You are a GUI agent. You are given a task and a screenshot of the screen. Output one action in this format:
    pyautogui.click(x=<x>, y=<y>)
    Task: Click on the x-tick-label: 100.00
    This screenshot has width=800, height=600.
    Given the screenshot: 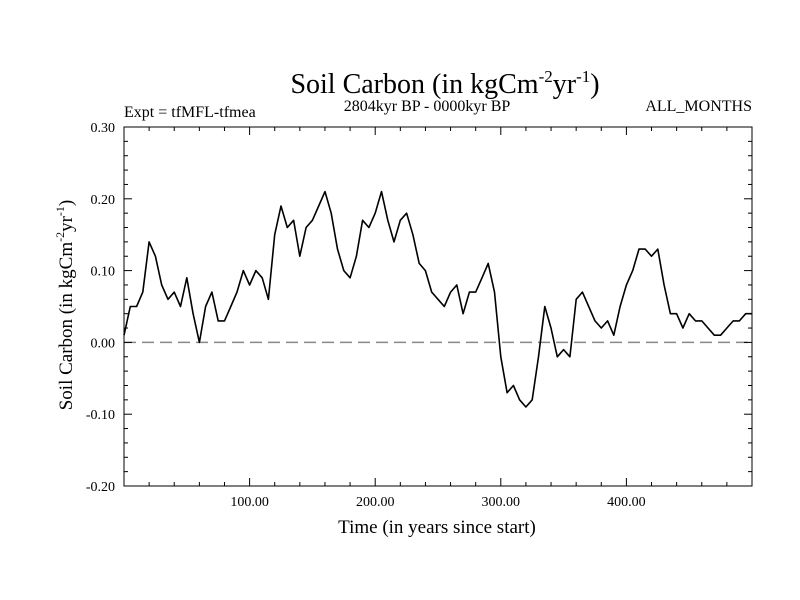 What is the action you would take?
    pyautogui.click(x=249, y=502)
    